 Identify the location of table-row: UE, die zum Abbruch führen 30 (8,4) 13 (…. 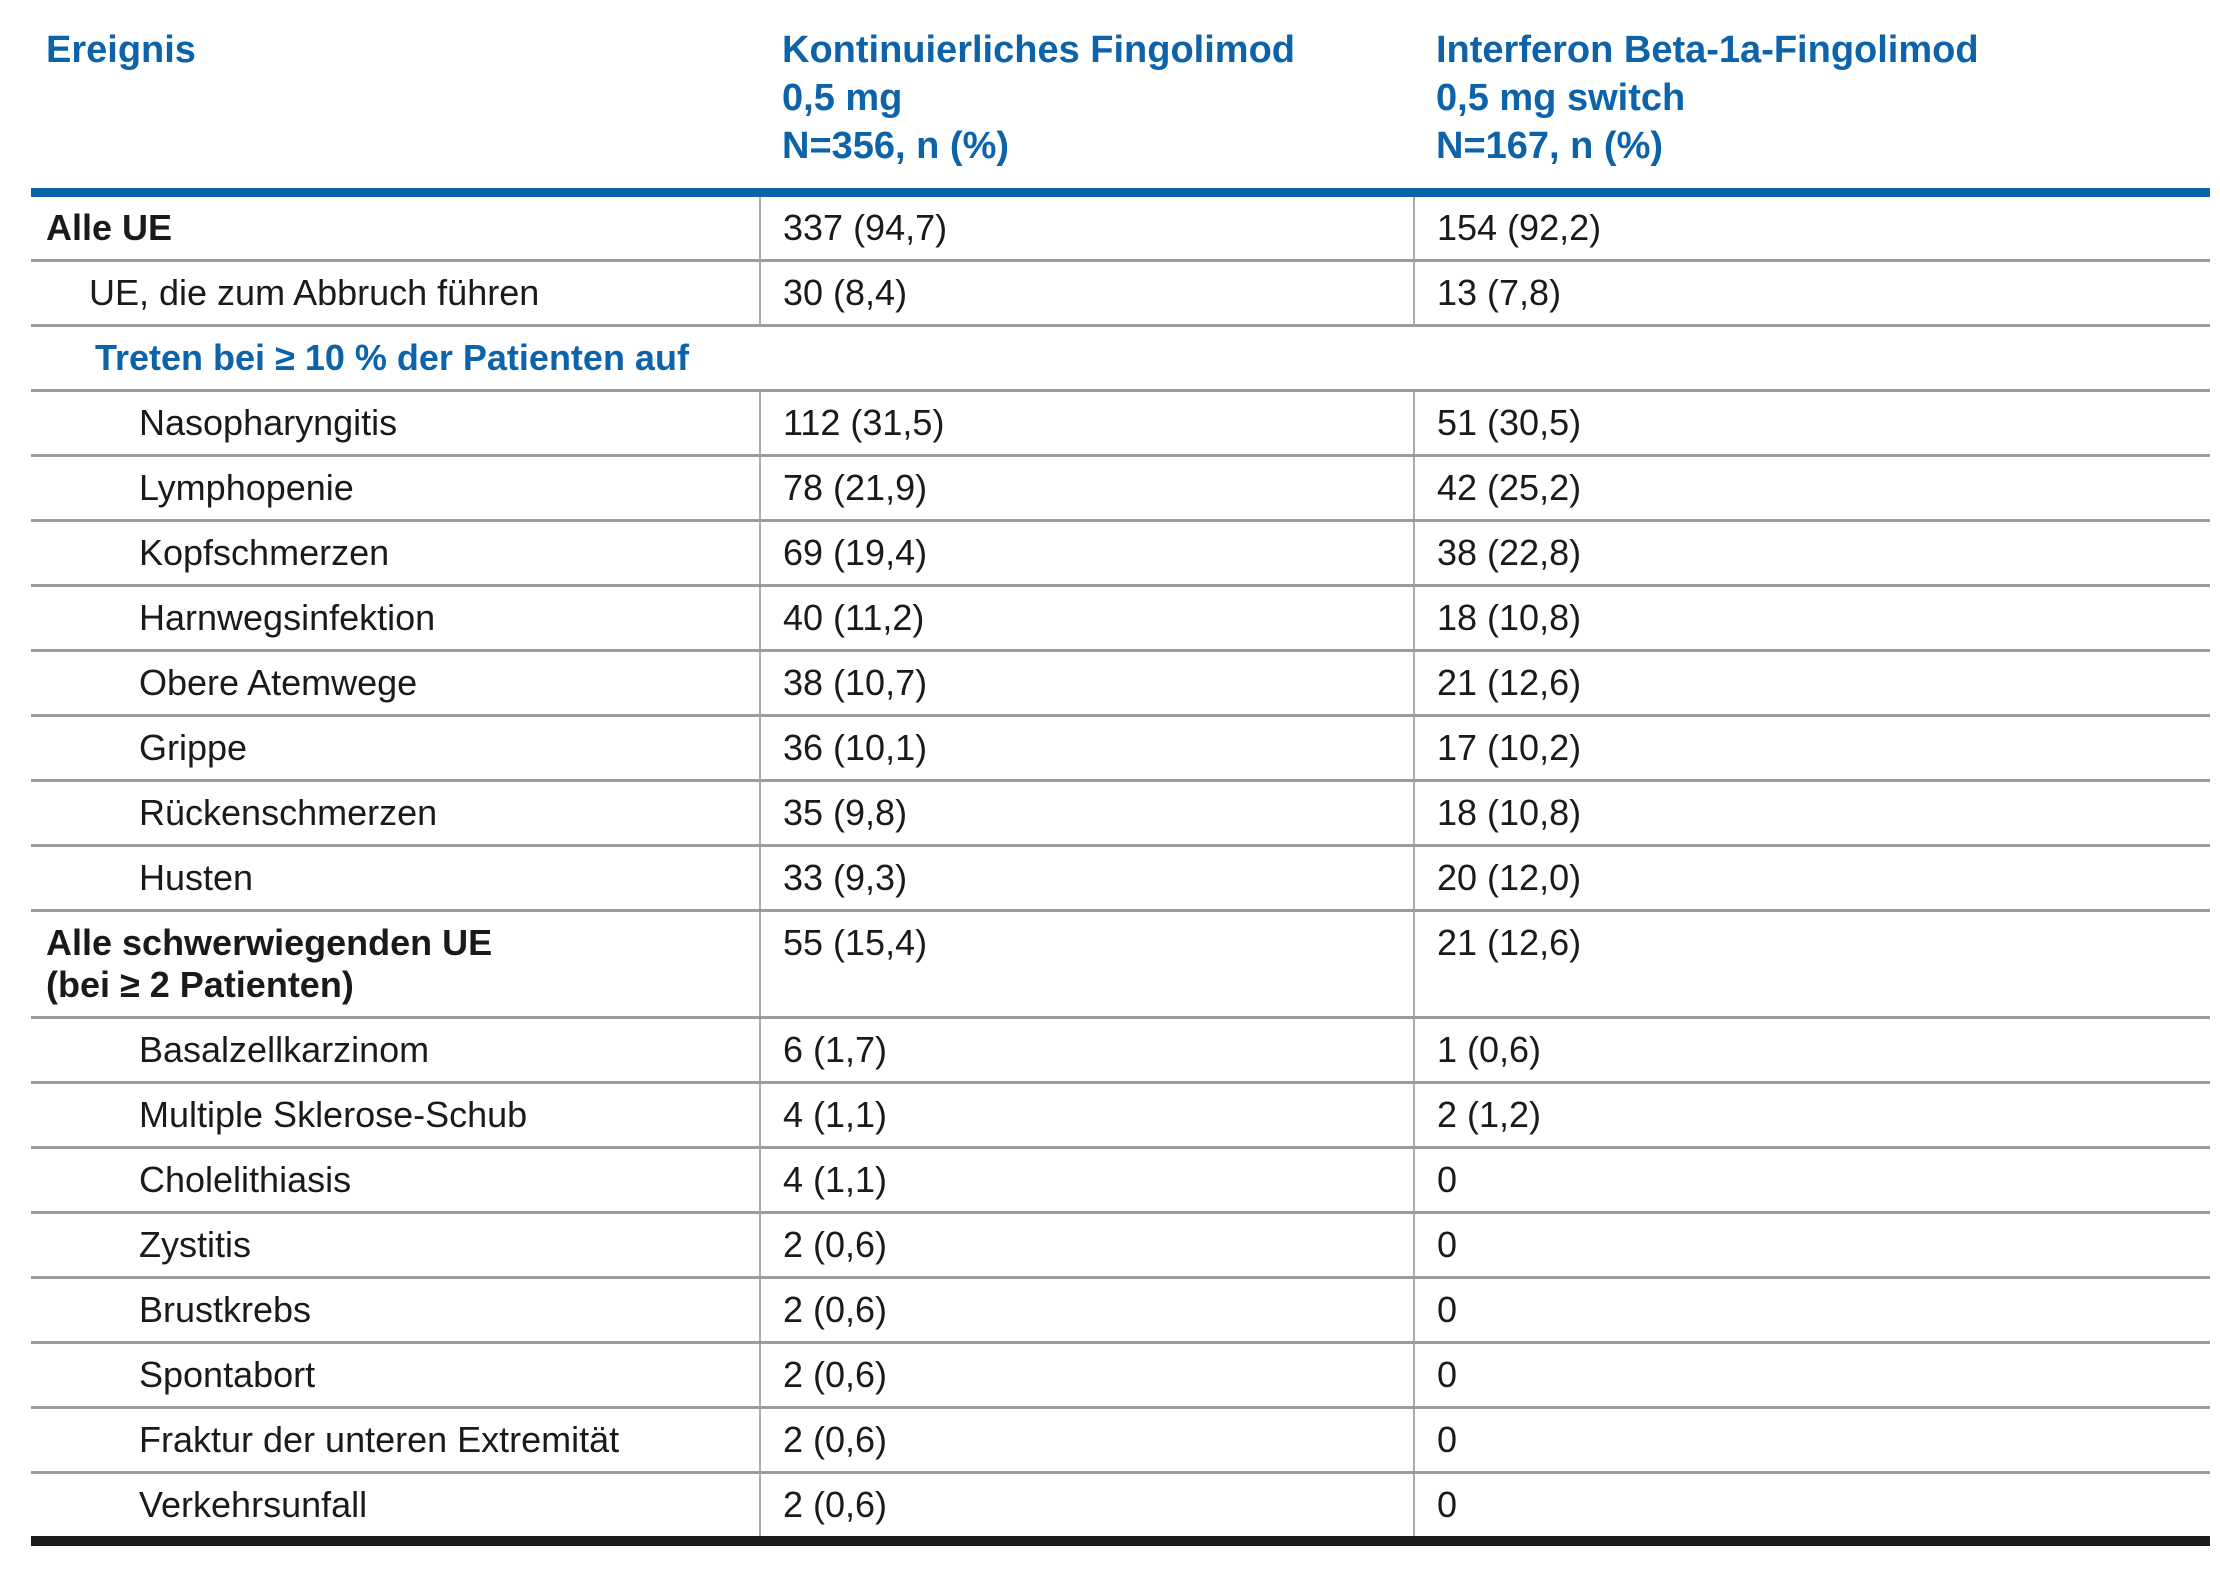
(1120, 293).